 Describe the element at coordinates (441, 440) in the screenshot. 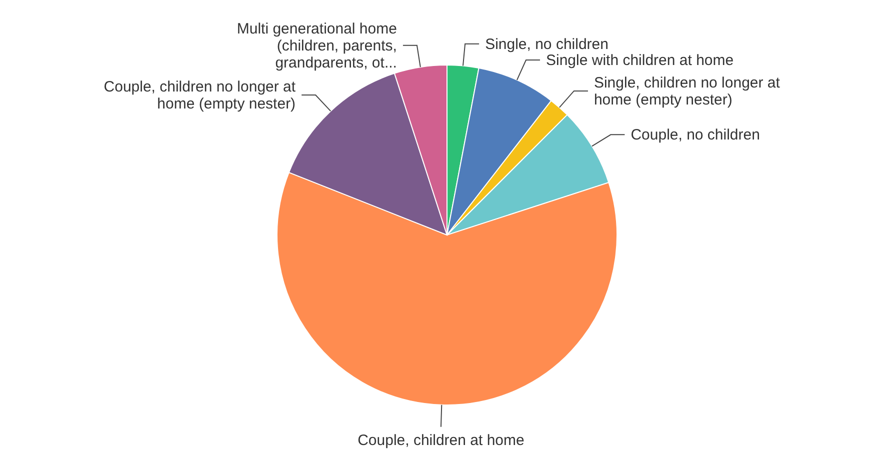

I see `slice-label: Couple, children at home` at that location.